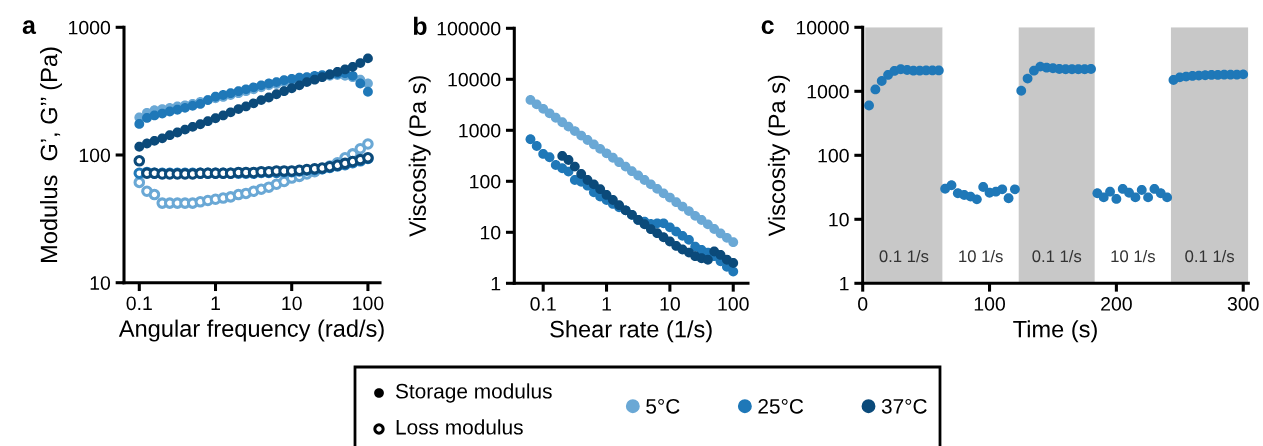 This screenshot has width=1263, height=446. I want to click on x-tick-label: 0, so click(863, 304).